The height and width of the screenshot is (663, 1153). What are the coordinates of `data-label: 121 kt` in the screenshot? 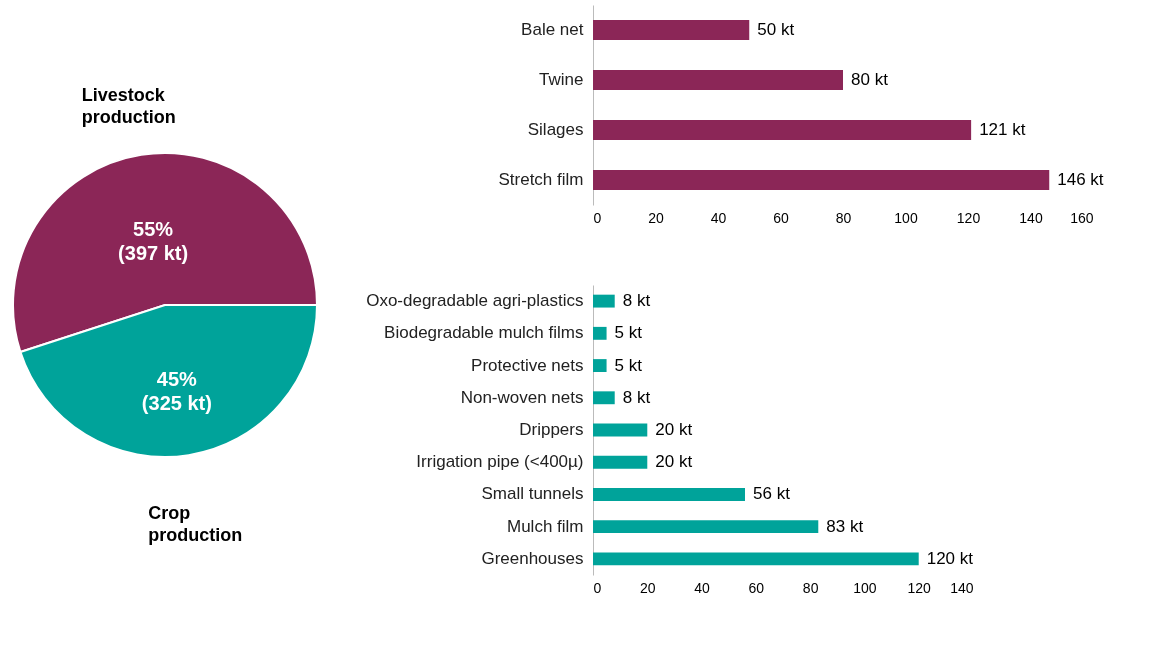 It's located at (1002, 129).